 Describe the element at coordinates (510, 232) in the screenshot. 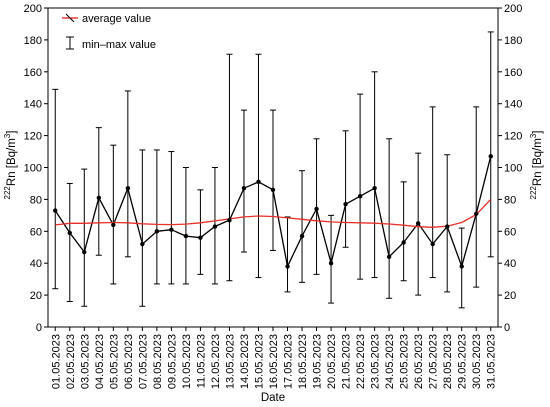

I see `y-tick-label-right: 60` at that location.